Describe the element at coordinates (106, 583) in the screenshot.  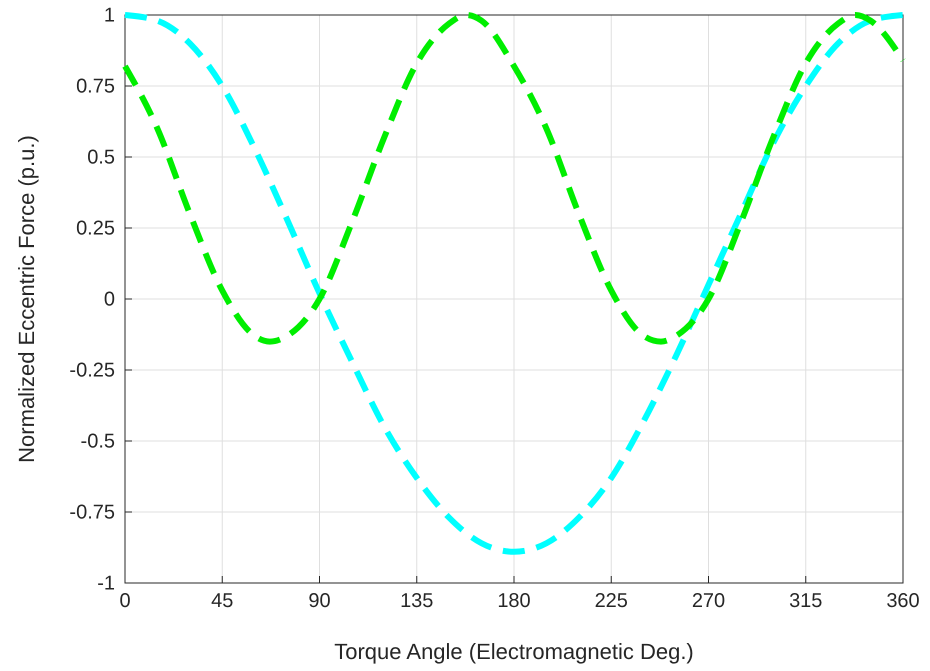
I see `y-tick-label: -1` at that location.